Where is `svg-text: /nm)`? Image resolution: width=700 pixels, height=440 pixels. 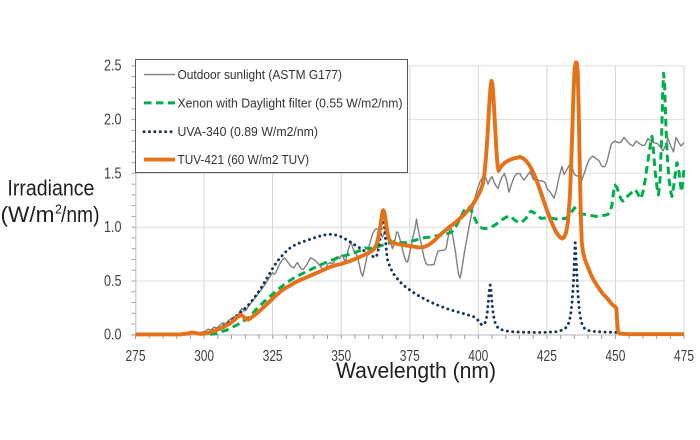 svg-text: /nm) is located at coordinates (80, 214).